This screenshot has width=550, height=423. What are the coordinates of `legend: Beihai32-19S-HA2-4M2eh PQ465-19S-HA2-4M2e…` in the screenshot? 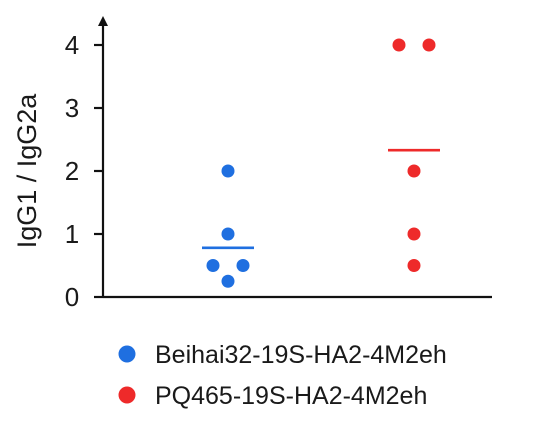 It's located at (282, 375).